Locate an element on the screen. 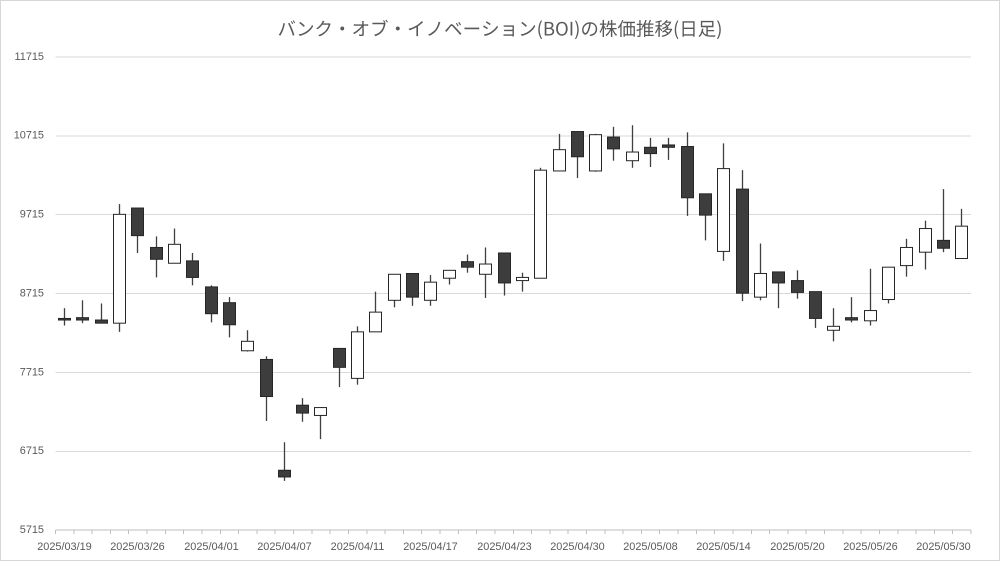 The width and height of the screenshot is (1000, 566). svg-text: 2025/05/26 is located at coordinates (870, 547).